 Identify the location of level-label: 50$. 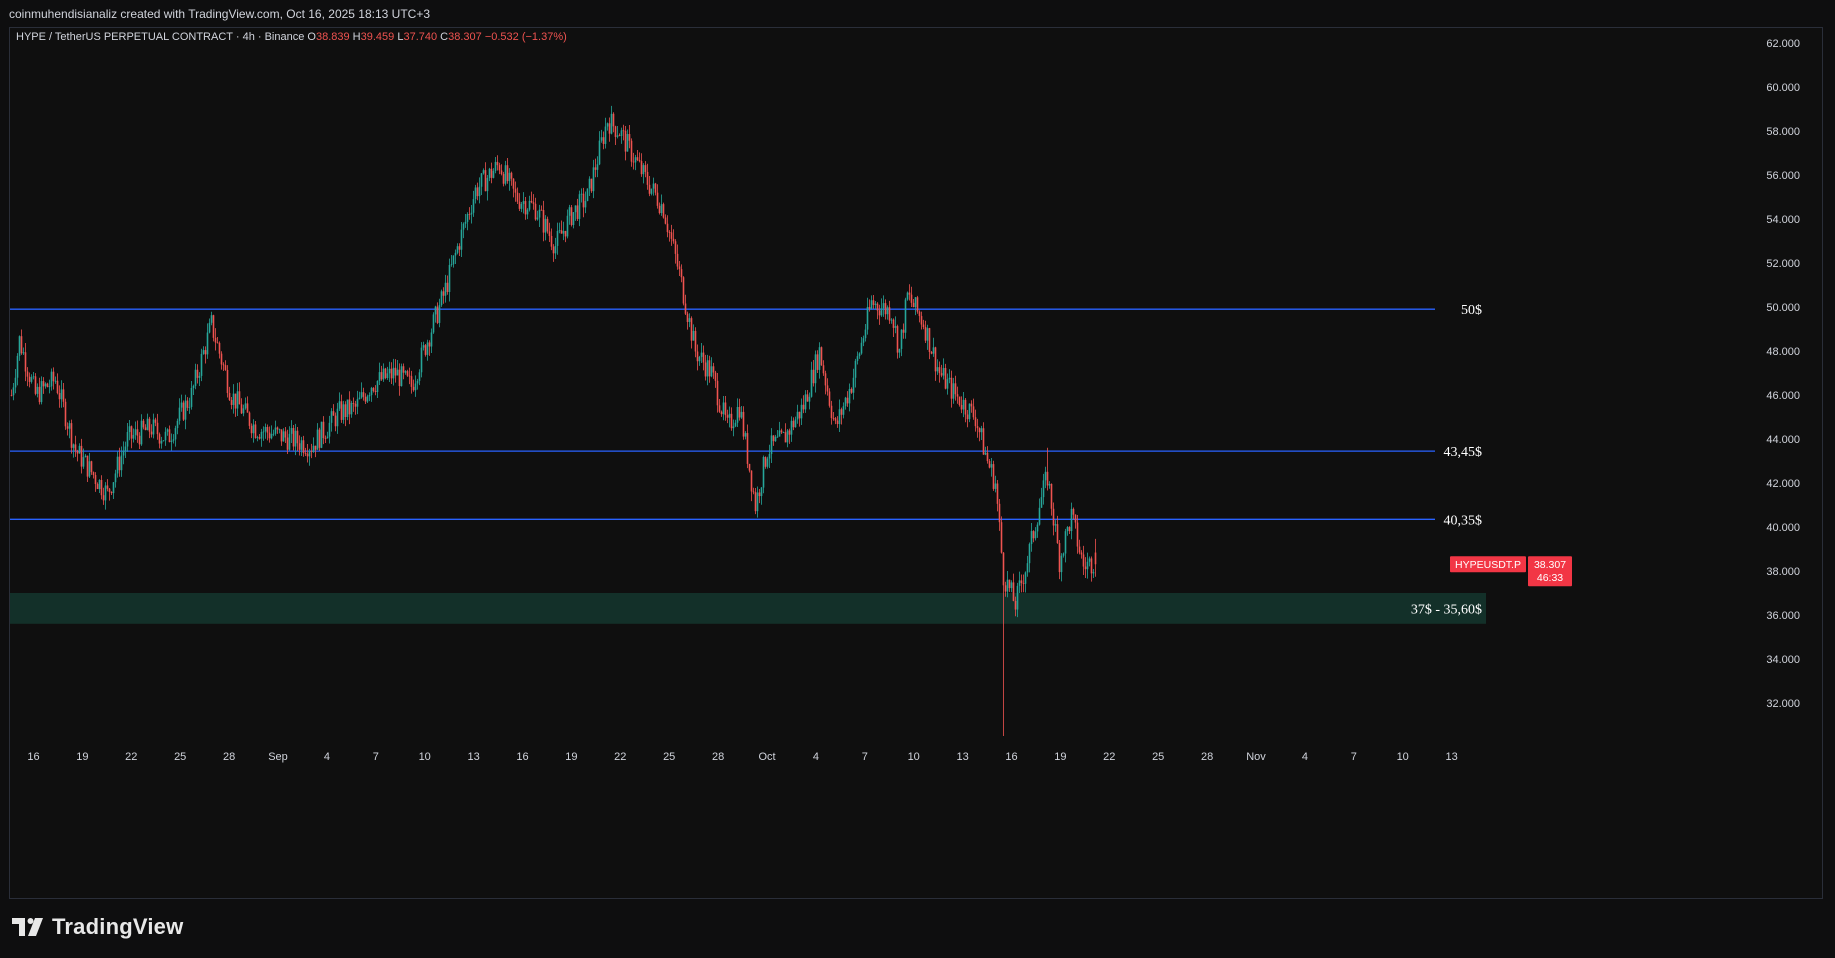
(1471, 310).